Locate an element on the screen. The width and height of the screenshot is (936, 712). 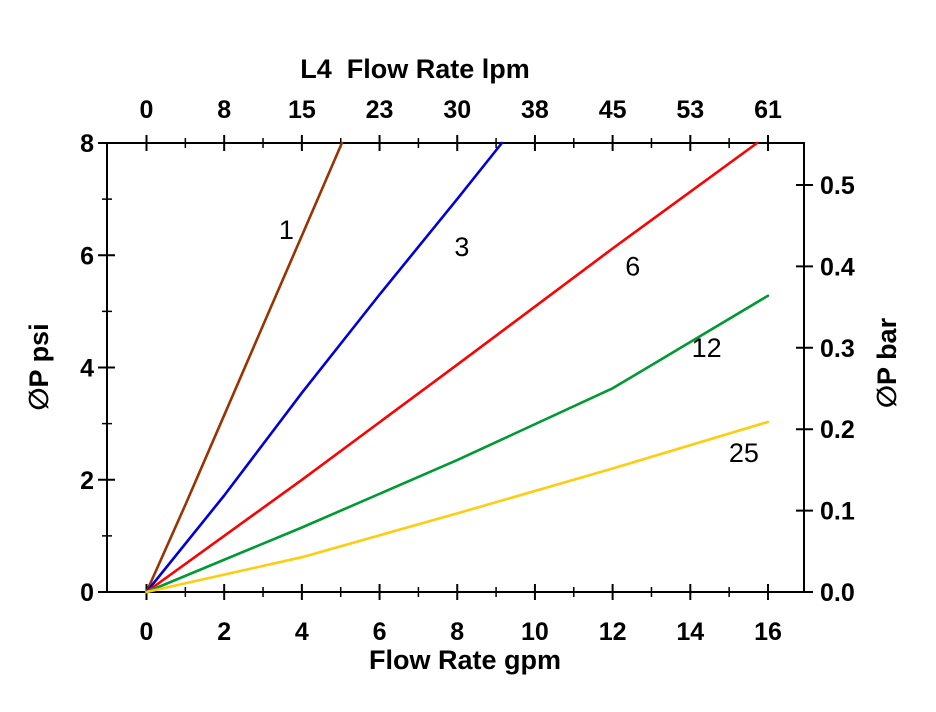
x-axis-top-tick-label: 15 is located at coordinates (302, 110).